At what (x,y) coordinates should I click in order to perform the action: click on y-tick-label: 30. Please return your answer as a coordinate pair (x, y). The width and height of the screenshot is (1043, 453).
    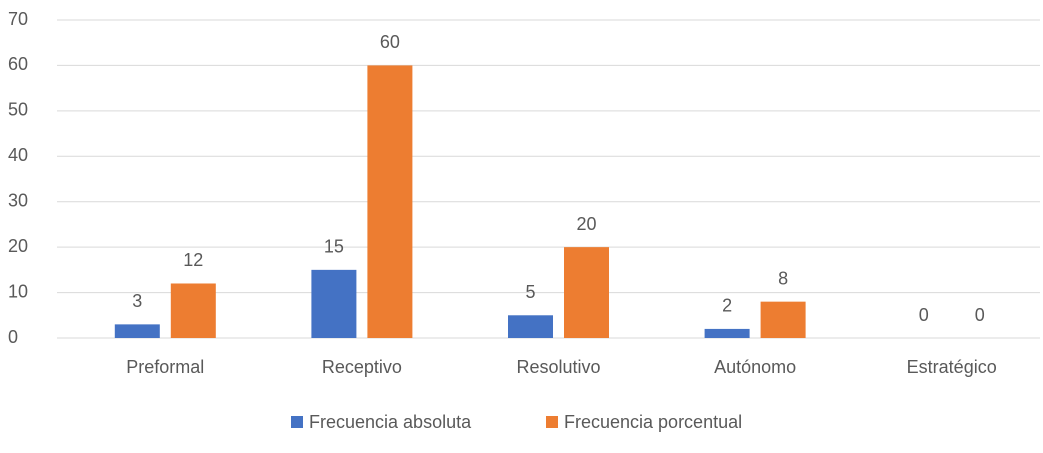
    Looking at the image, I should click on (18, 200).